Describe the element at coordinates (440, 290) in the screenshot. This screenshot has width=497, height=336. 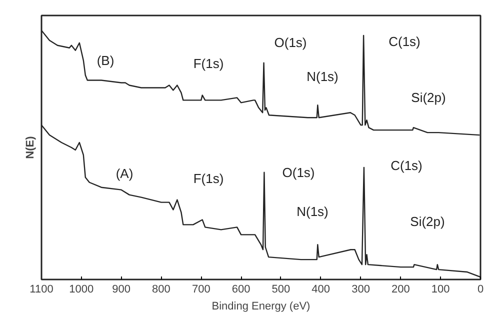
I see `x-tick-label: 100` at that location.